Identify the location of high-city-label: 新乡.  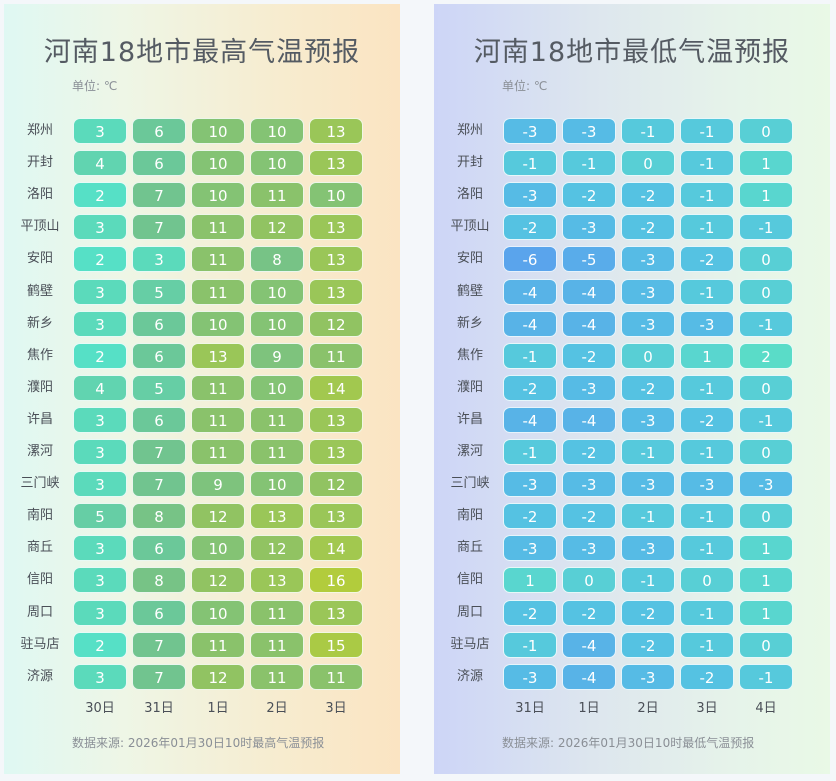
(39, 323).